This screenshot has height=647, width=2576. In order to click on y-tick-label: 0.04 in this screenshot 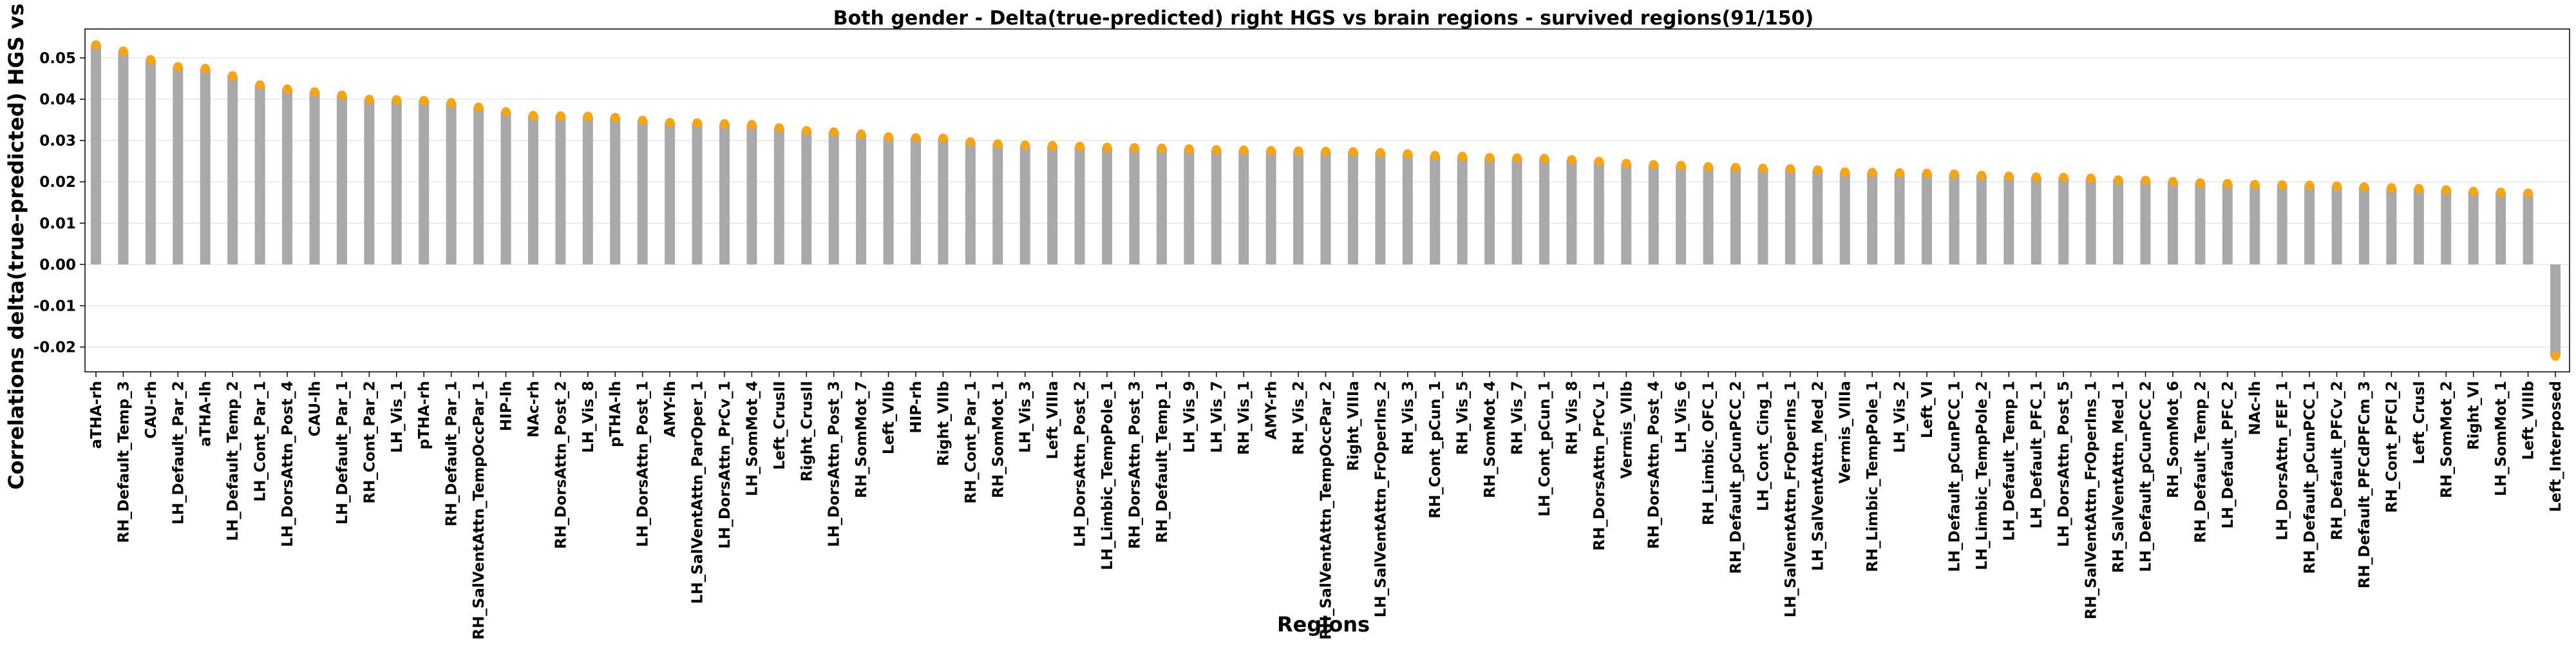, I will do `click(58, 100)`.